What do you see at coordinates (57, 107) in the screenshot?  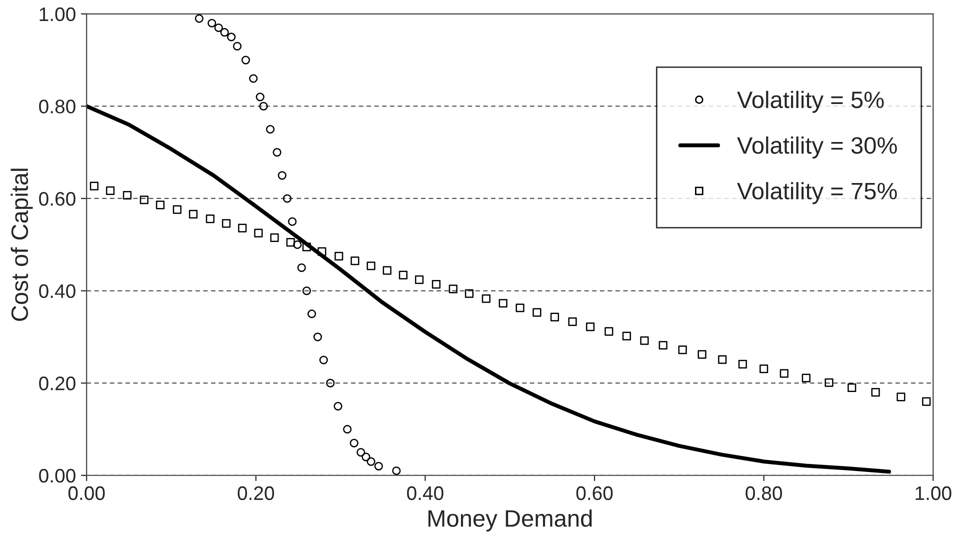 I see `y-tick-label: 0.80` at bounding box center [57, 107].